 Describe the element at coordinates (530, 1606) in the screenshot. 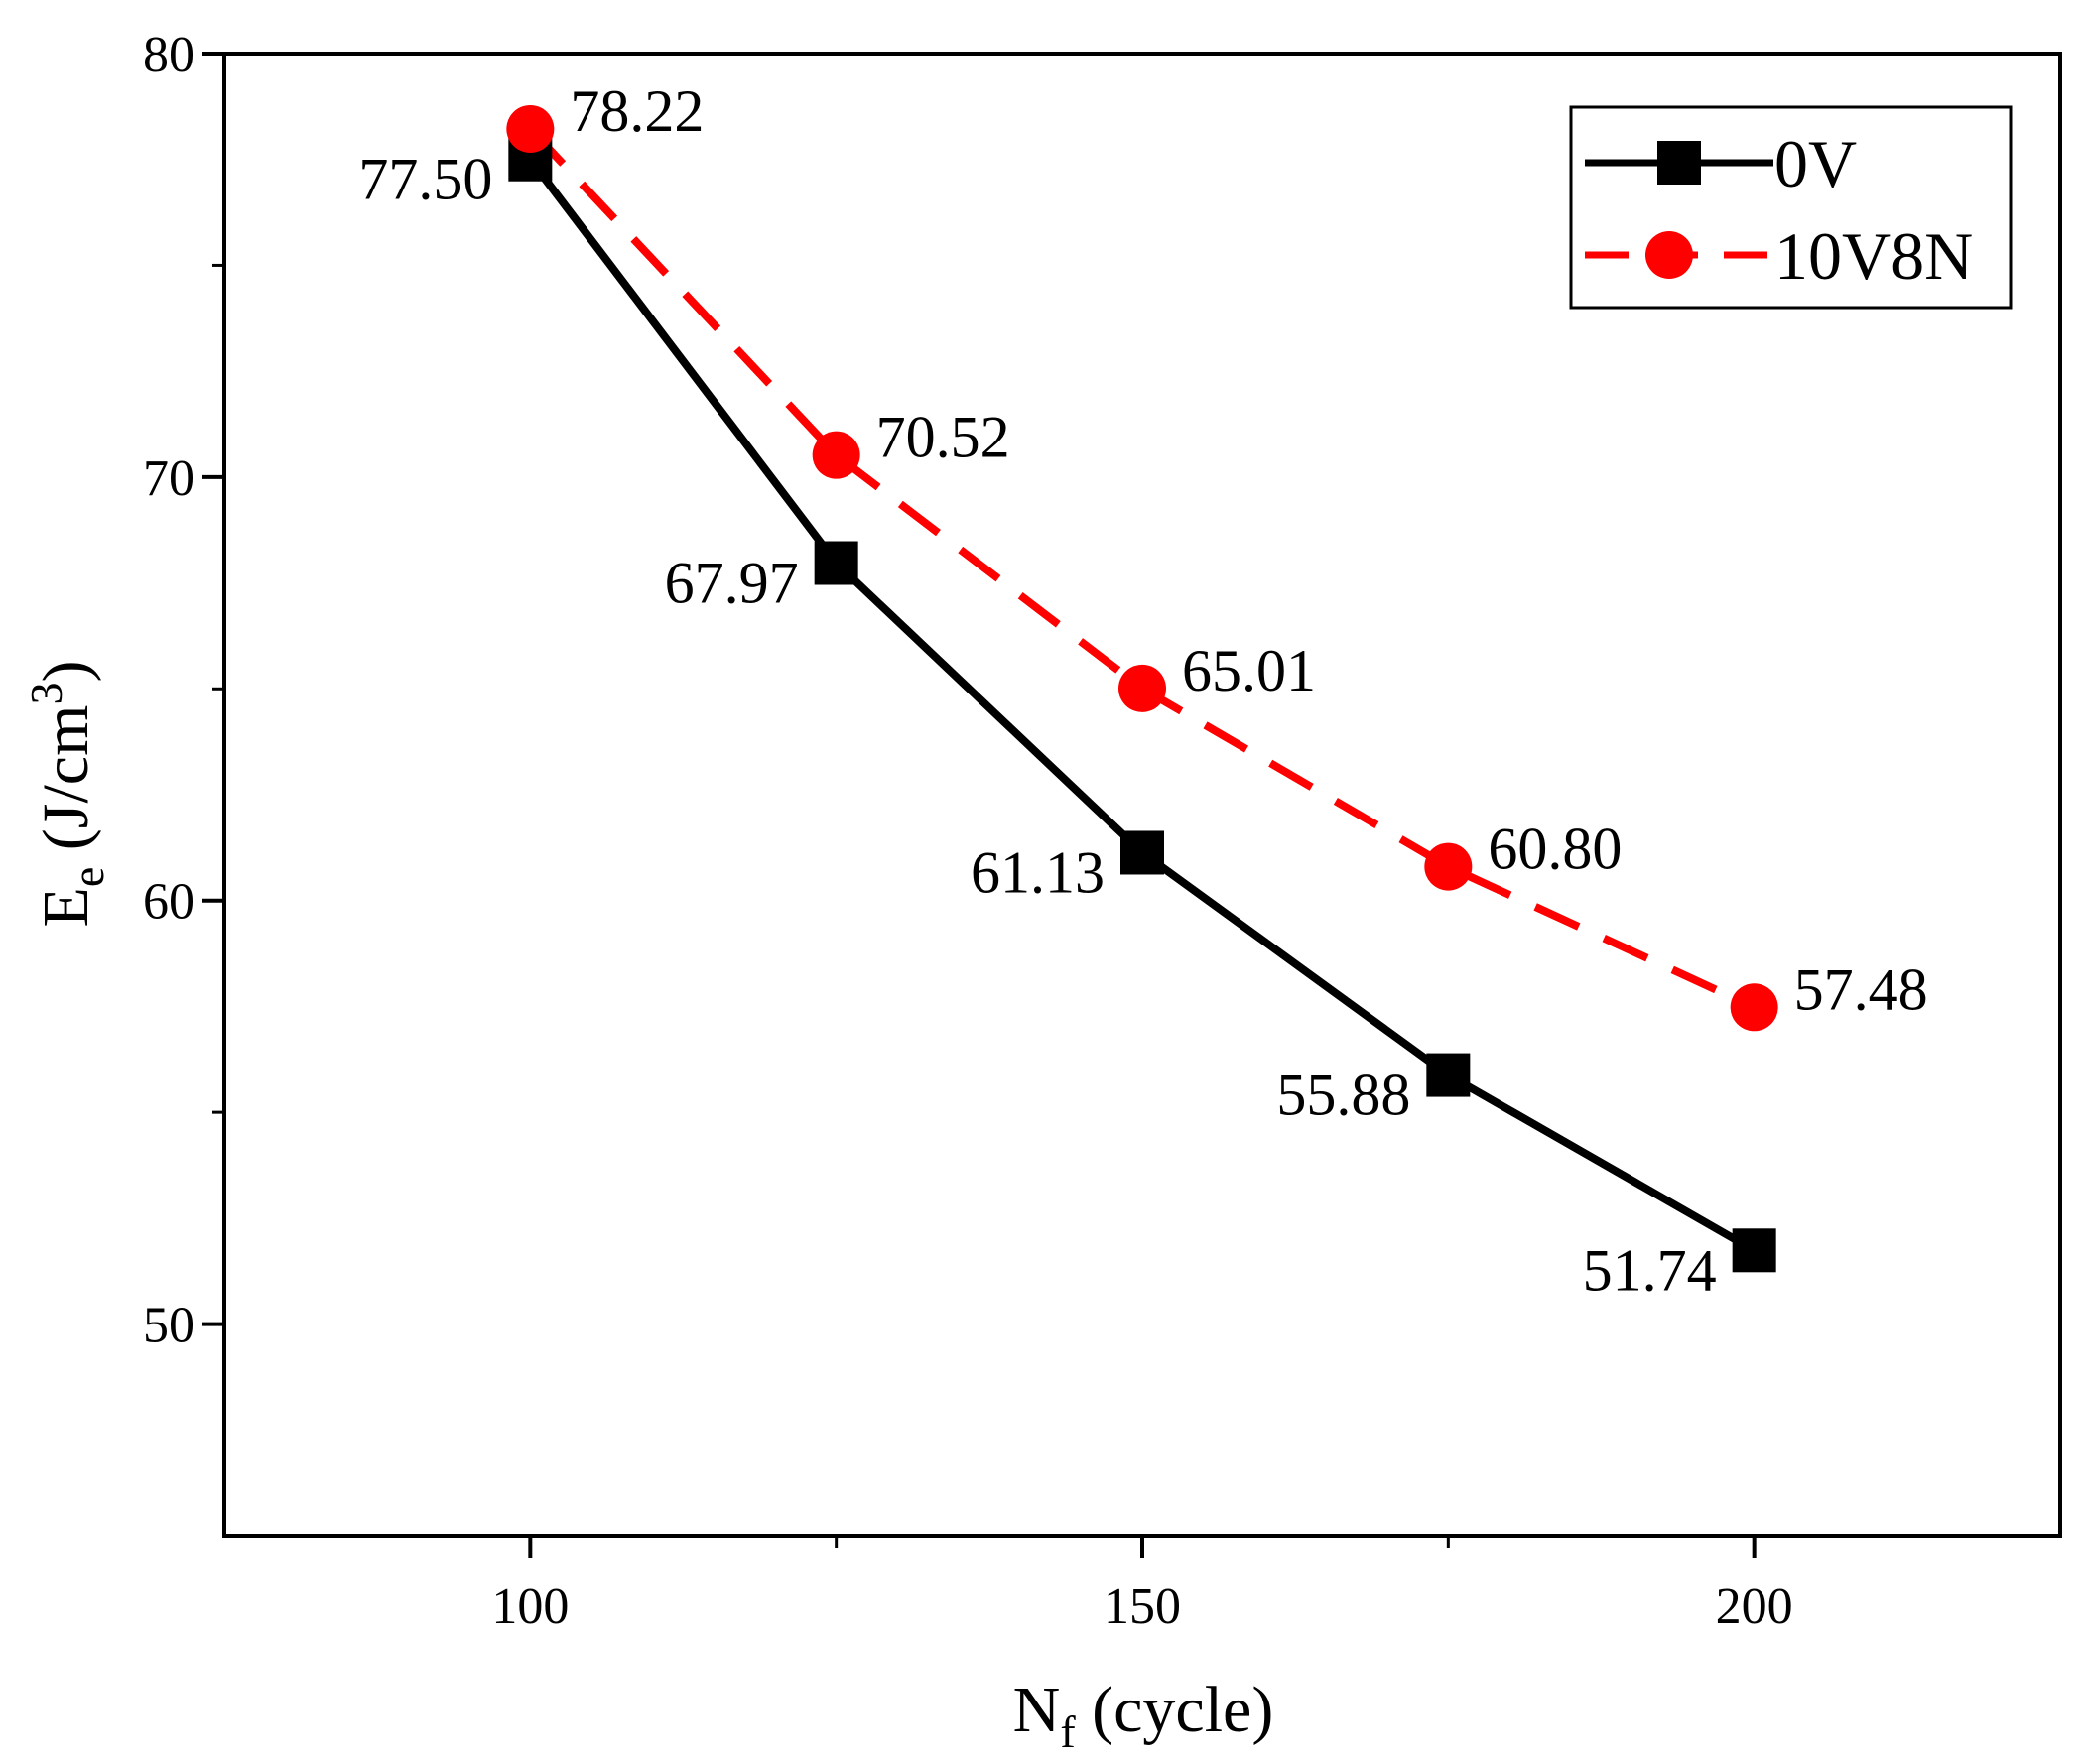

I see `x-tick-label: 100` at that location.